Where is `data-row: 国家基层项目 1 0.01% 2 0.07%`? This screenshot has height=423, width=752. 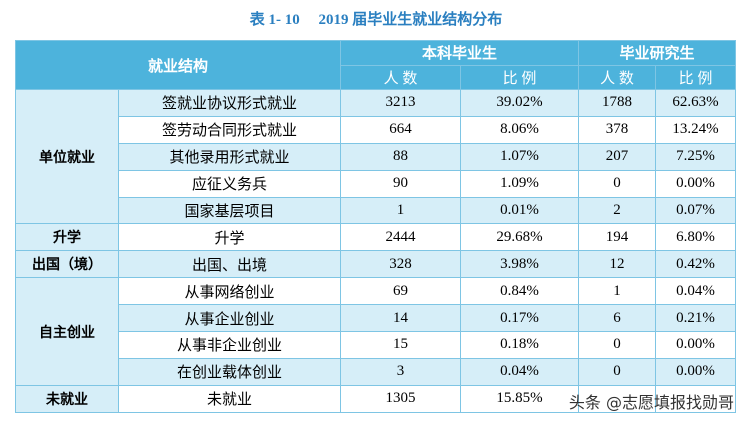 data-row: 国家基层项目 1 0.01% 2 0.07% is located at coordinates (376, 210).